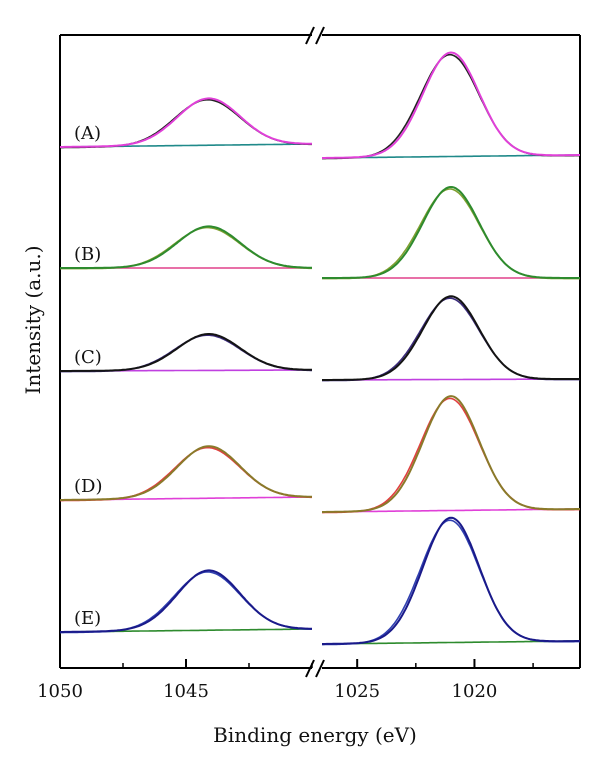 This screenshot has width=600, height=773. I want to click on data-curve-1-right, so click(451, 106).